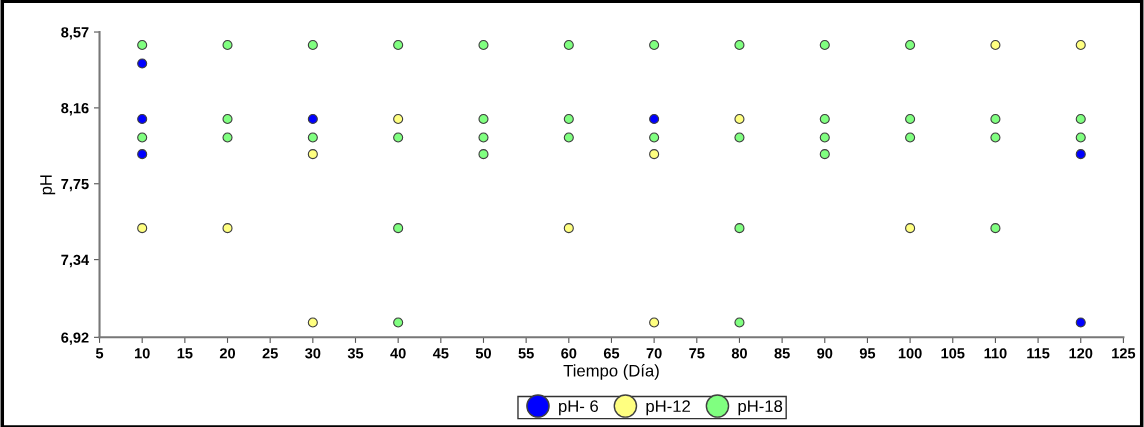 The image size is (1144, 427). What do you see at coordinates (668, 408) in the screenshot?
I see `legend-label: pH-12` at bounding box center [668, 408].